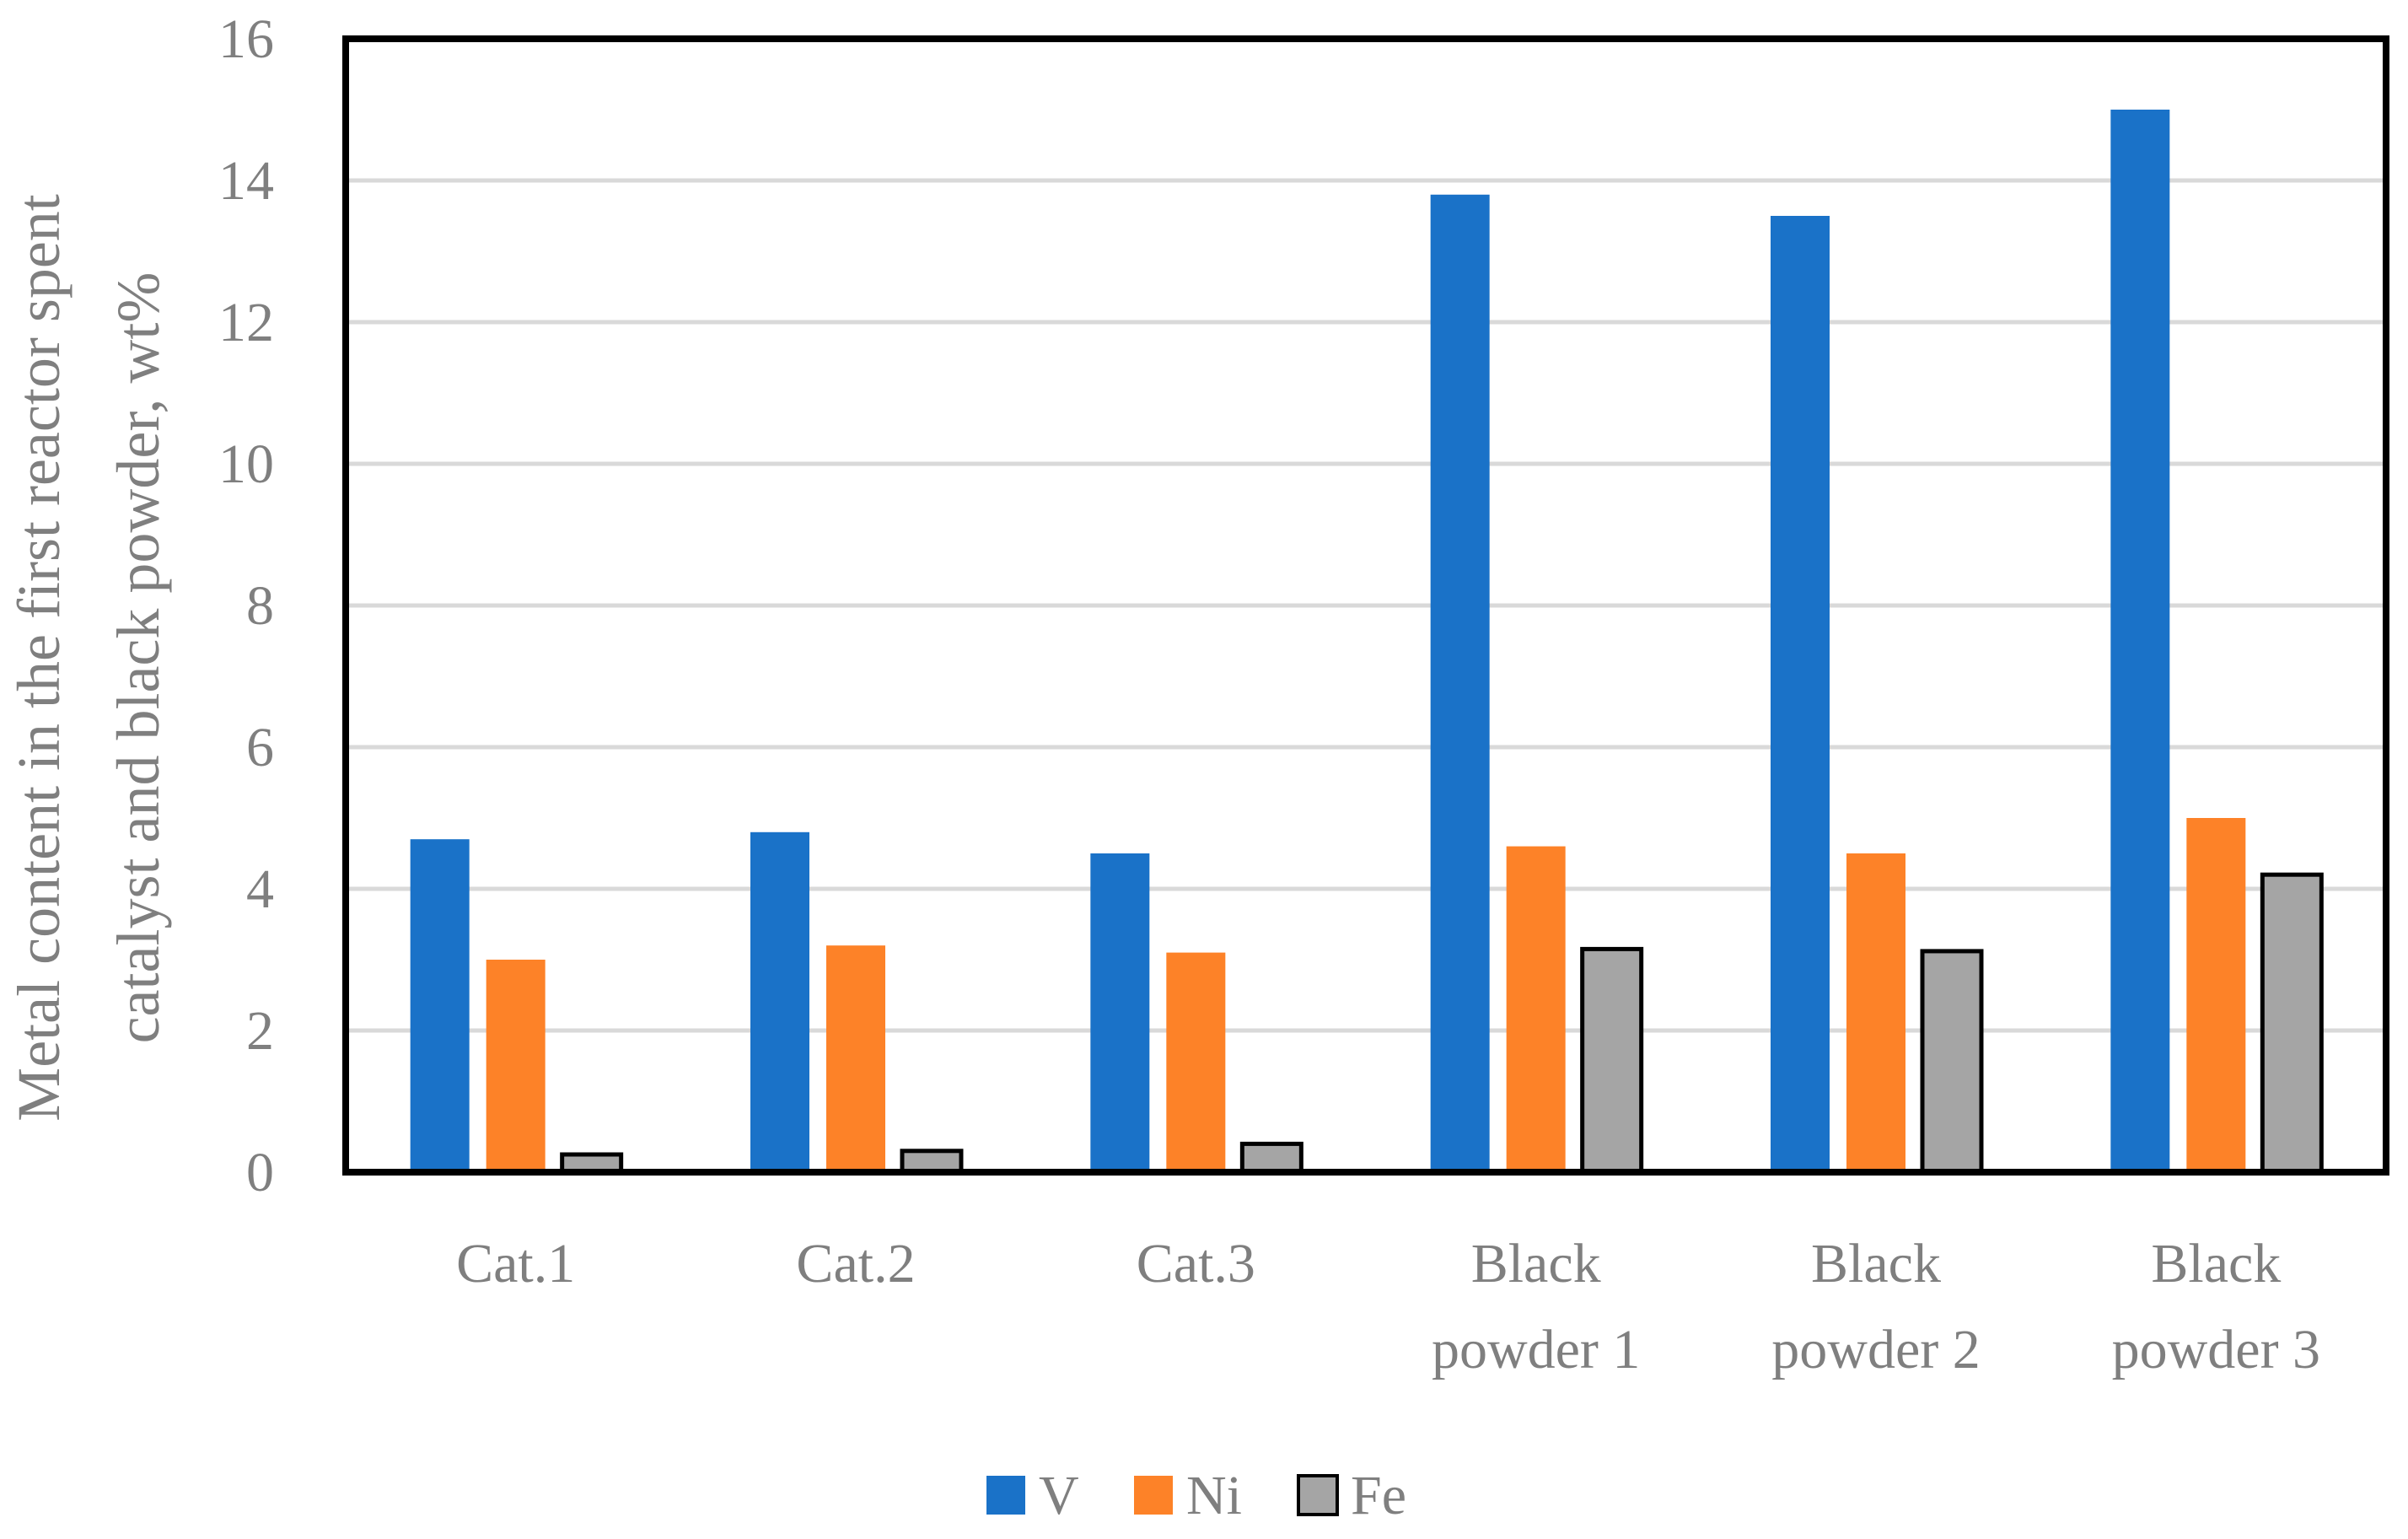  What do you see at coordinates (1378, 1495) in the screenshot?
I see `legend-label-fe: Fe` at bounding box center [1378, 1495].